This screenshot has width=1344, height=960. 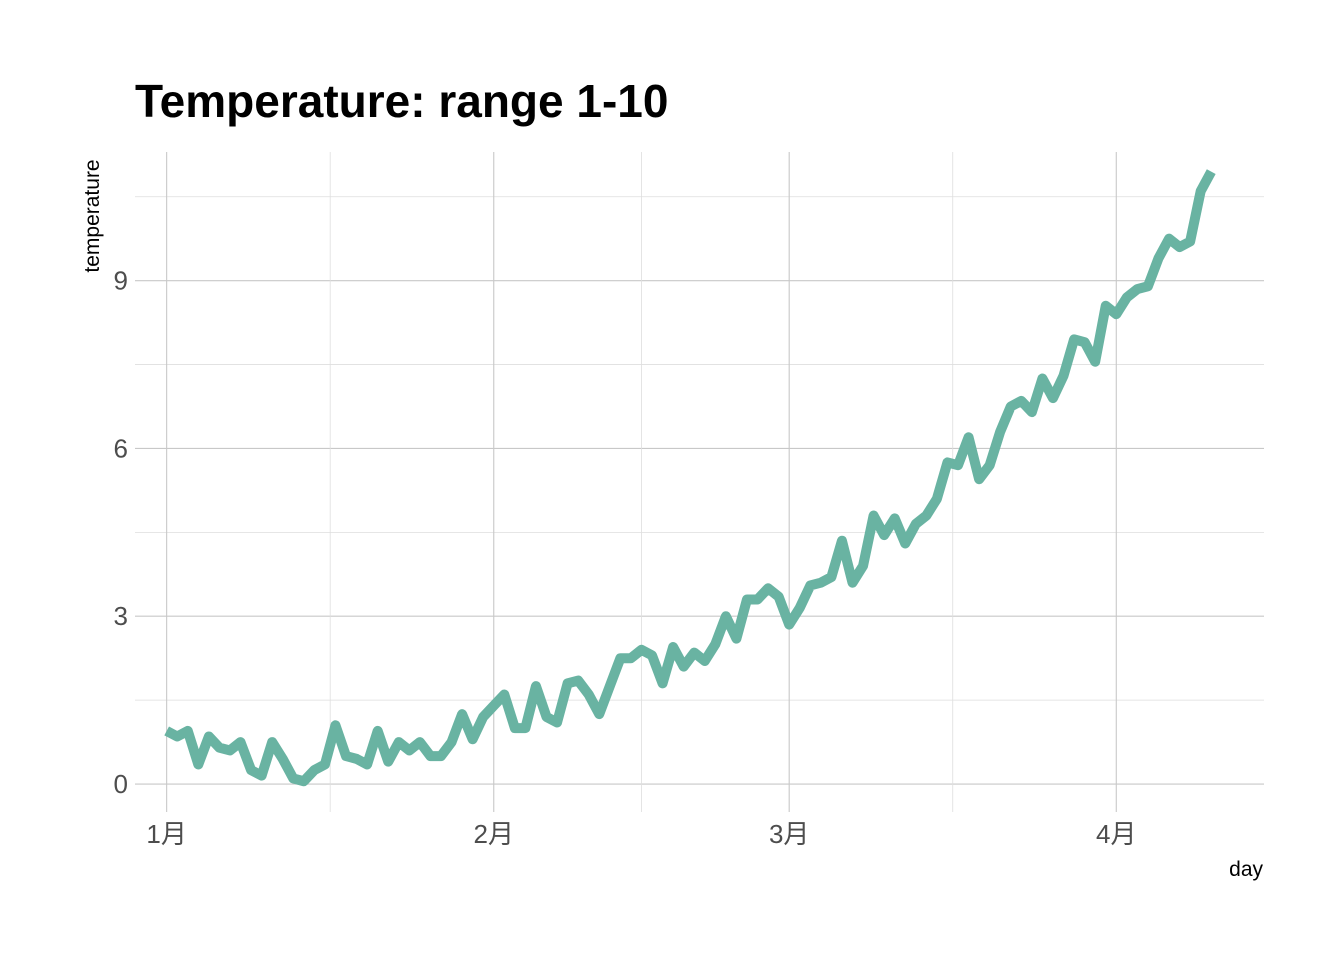 I want to click on x-axis-title: day, so click(x=1246, y=869).